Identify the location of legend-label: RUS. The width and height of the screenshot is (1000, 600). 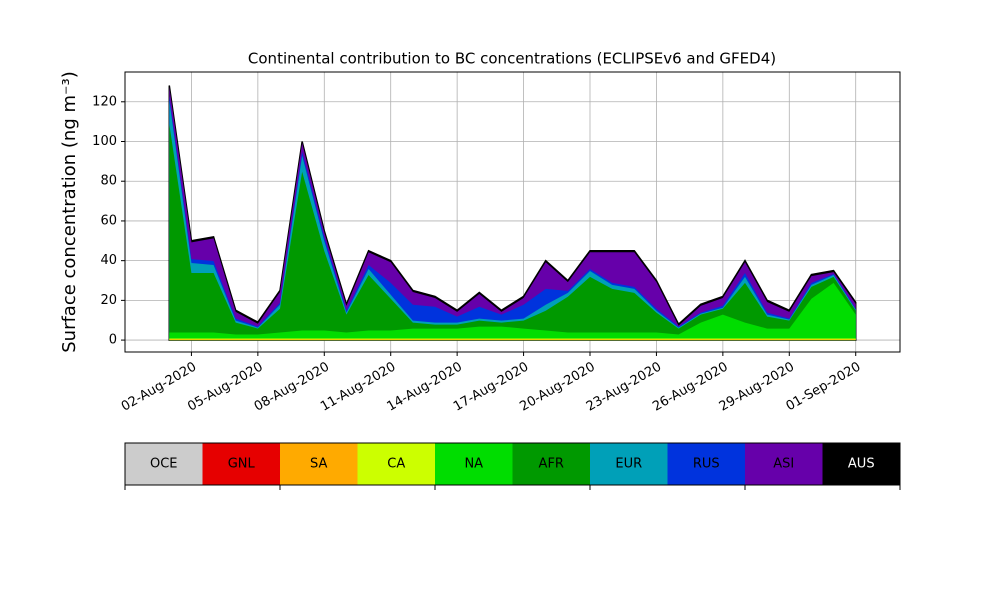
(706, 464).